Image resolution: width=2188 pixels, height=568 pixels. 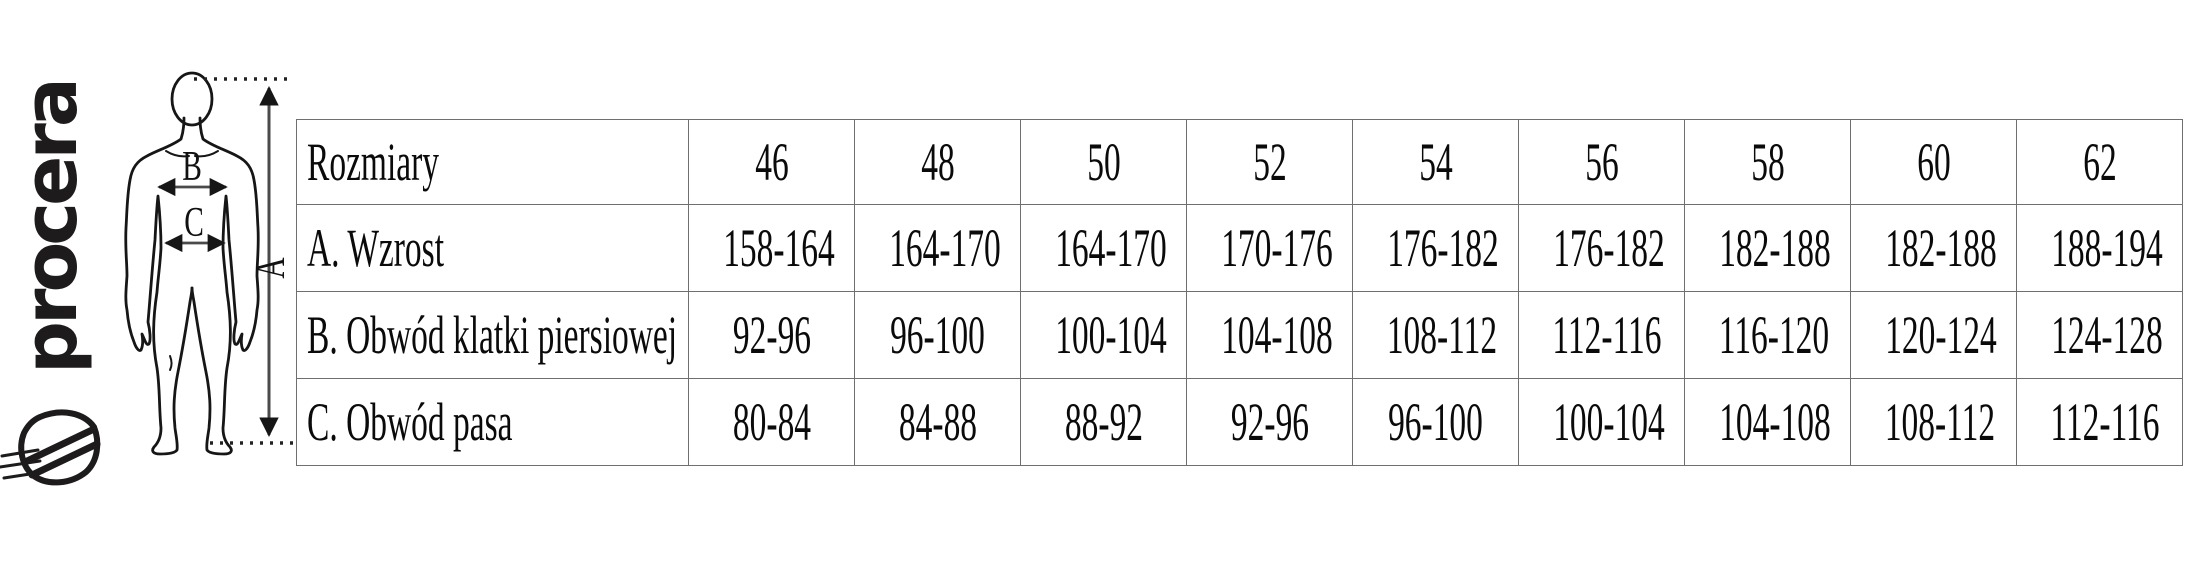 I want to click on header-text: 46, so click(x=771, y=162).